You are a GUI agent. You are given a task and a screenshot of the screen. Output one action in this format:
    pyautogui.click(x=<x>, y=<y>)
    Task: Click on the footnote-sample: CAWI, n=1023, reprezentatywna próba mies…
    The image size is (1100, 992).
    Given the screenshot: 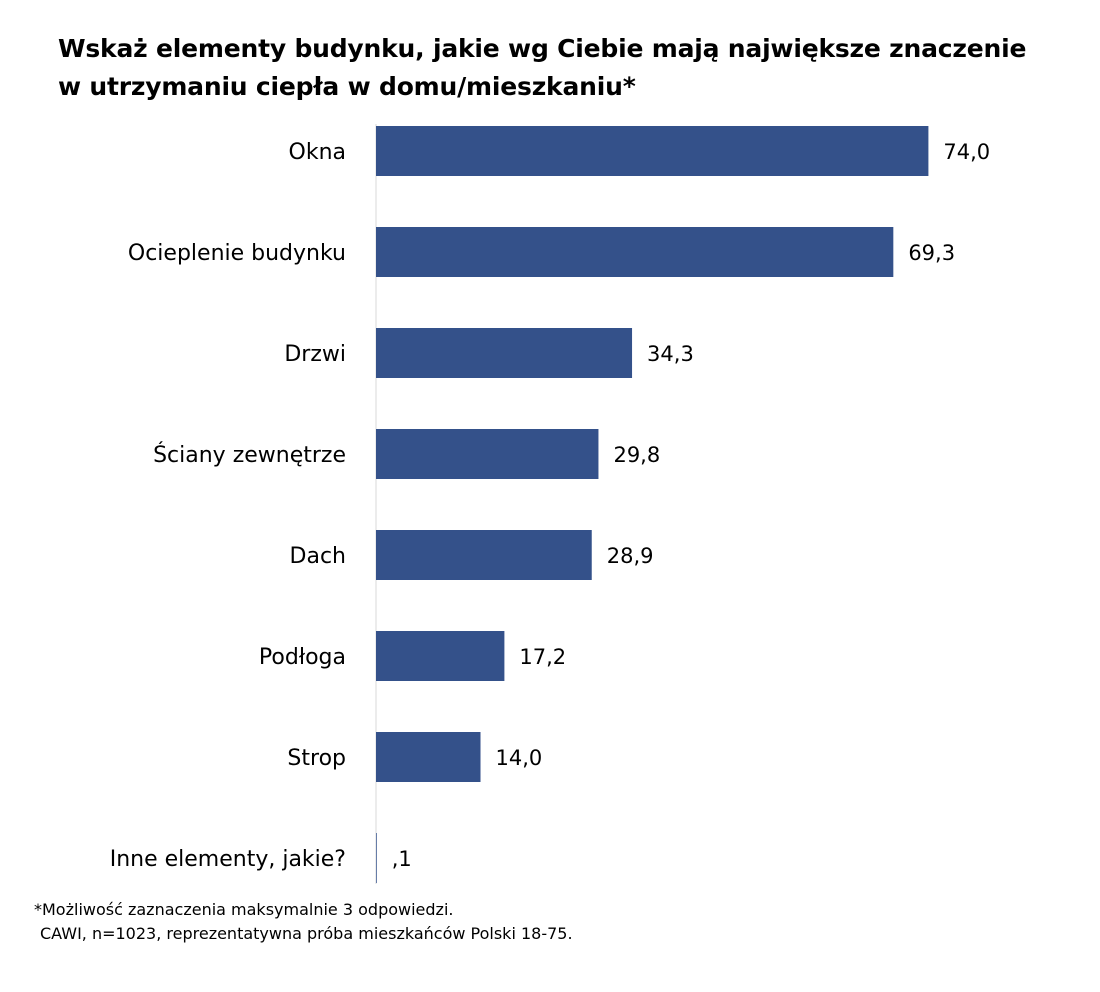 What is the action you would take?
    pyautogui.click(x=306, y=933)
    